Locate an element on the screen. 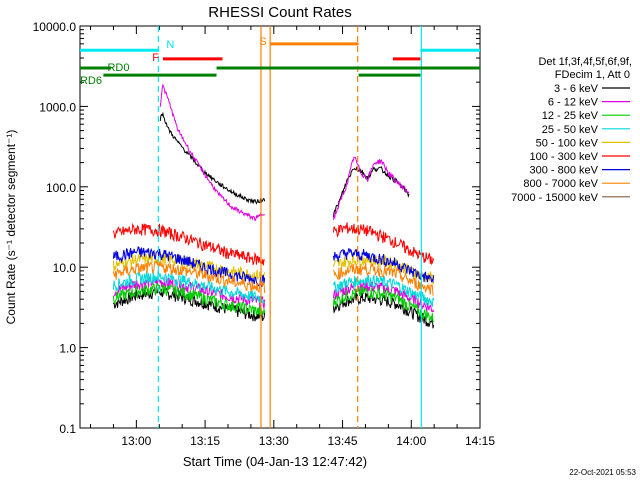 This screenshot has height=480, width=640. y-axis-label: Count Rate (s⁻¹ detector segment⁻¹) is located at coordinates (11, 227).